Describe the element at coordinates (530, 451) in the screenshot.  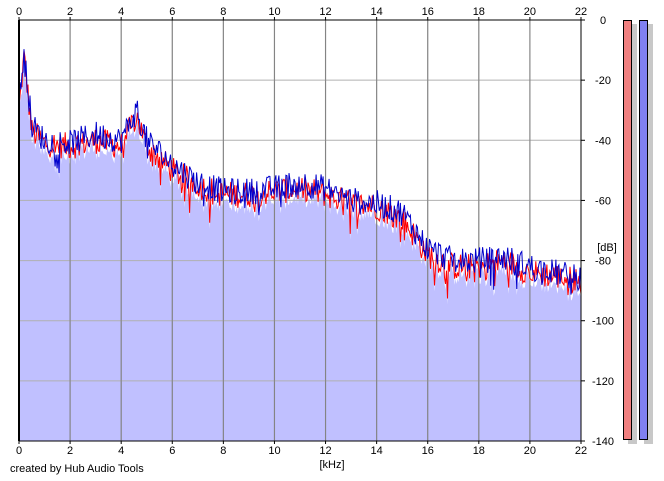
I see `x-tick-label-bottom: 20` at that location.